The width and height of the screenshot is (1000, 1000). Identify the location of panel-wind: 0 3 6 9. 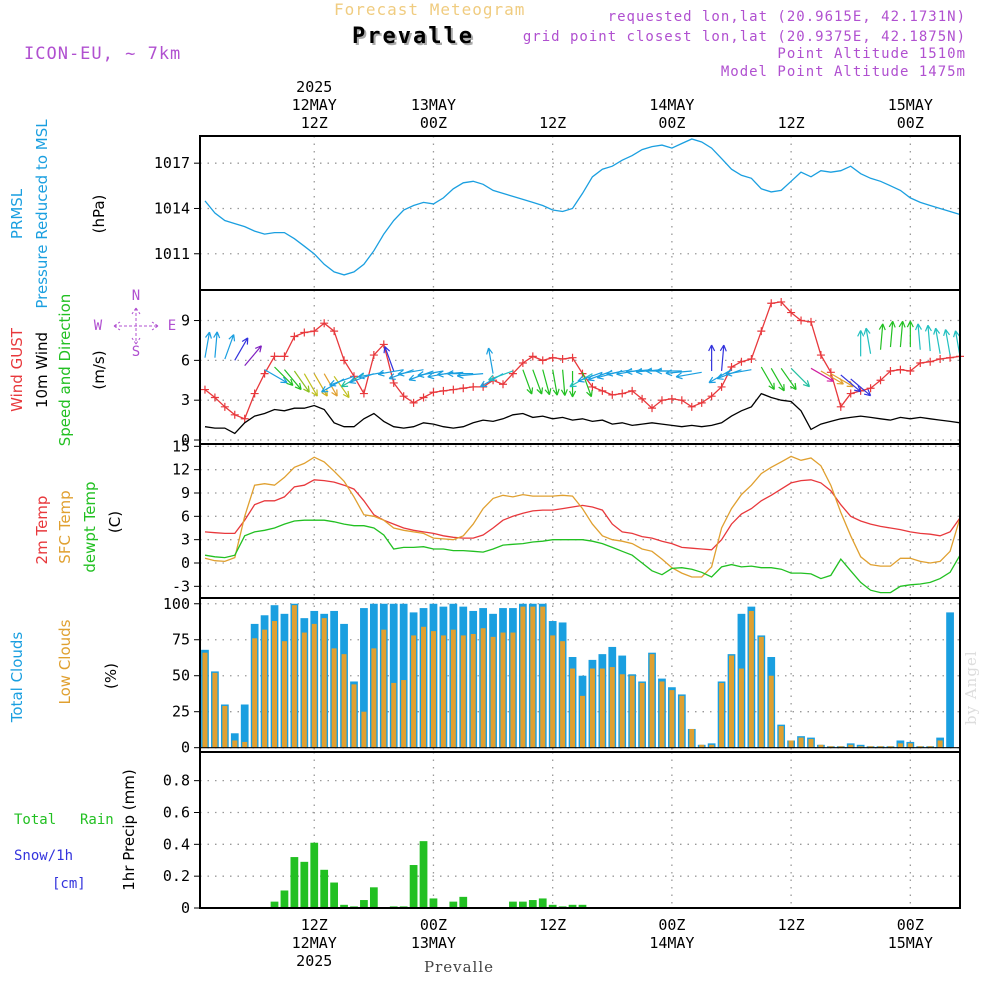
(572, 369).